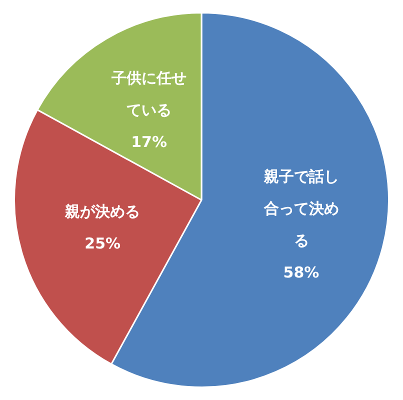  Describe the element at coordinates (148, 94) in the screenshot. I see `slice-label: 子供に任せている` at that location.